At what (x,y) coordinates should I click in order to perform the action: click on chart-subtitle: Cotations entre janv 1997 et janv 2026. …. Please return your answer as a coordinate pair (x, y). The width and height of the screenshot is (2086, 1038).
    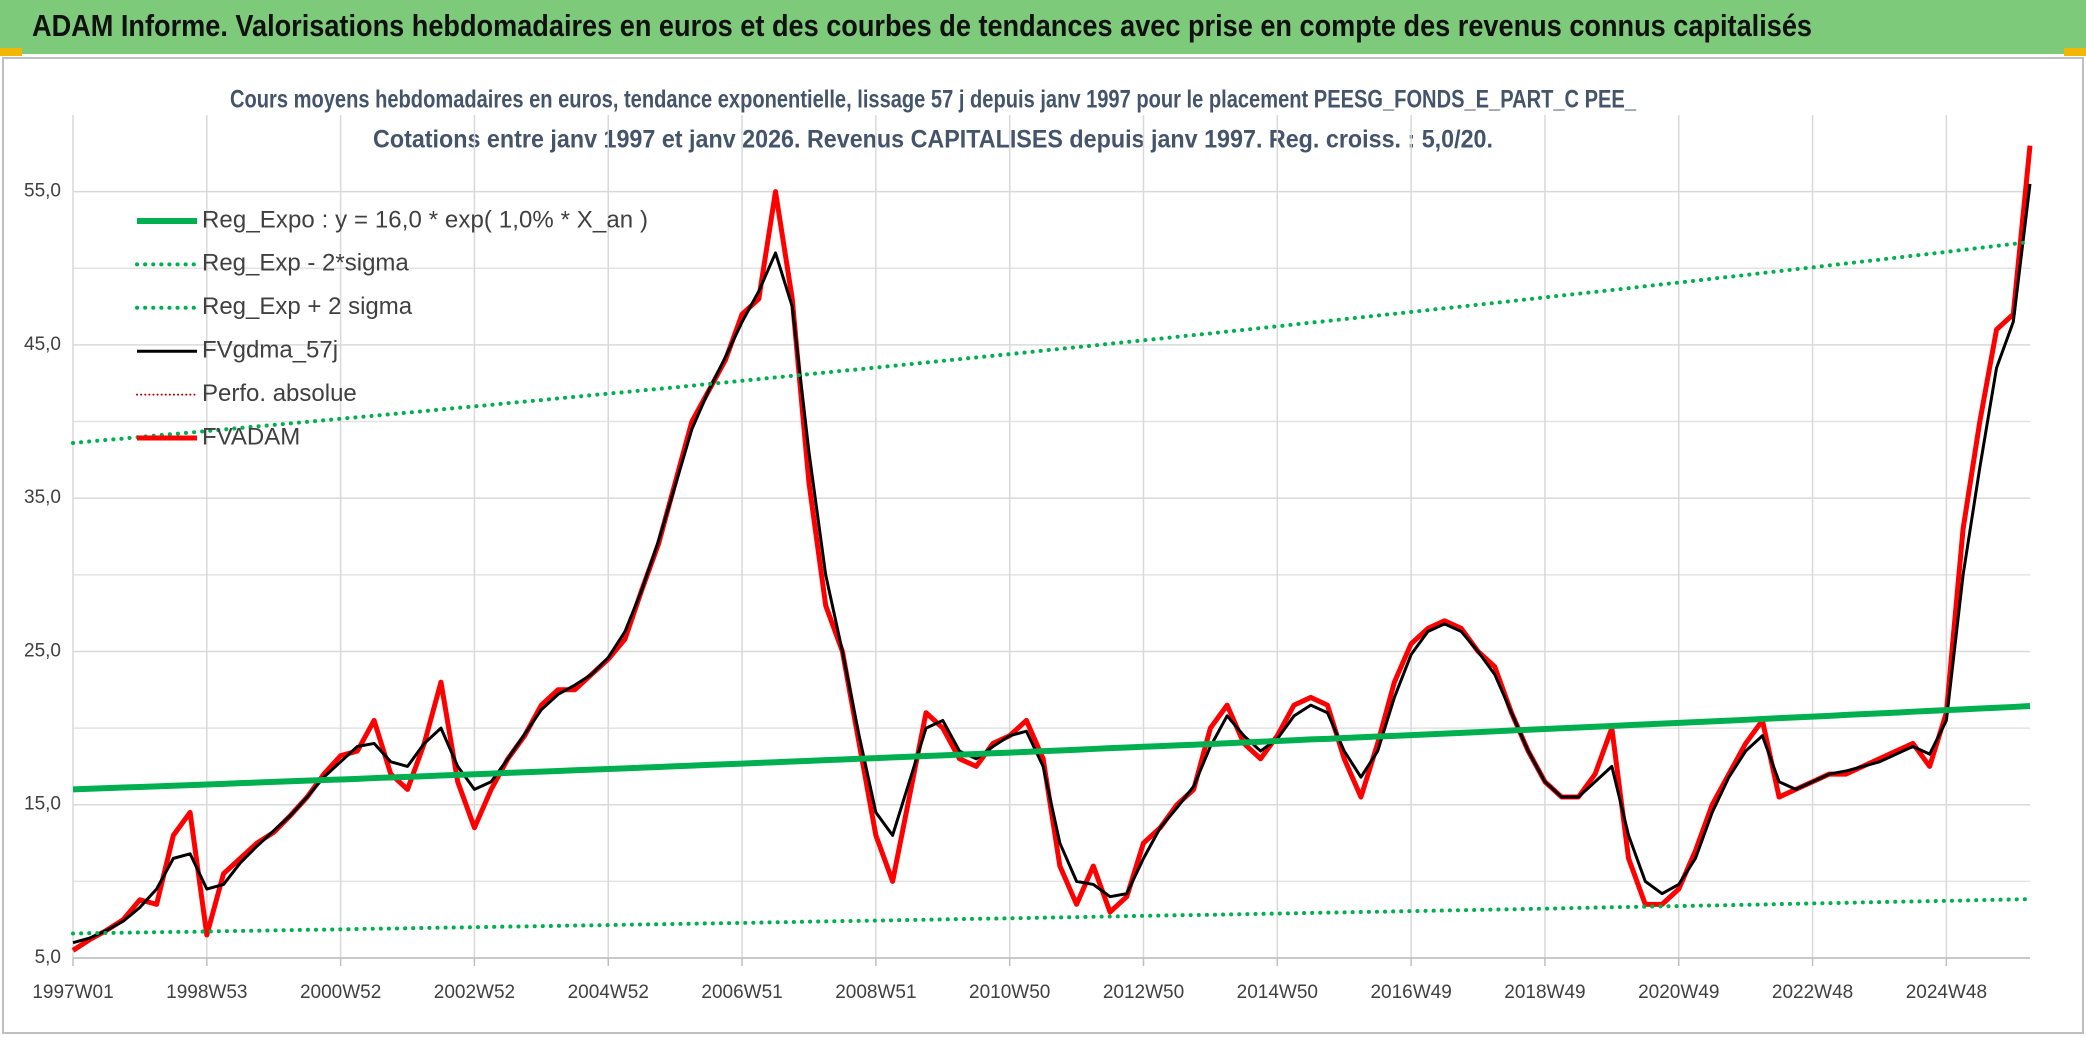
    Looking at the image, I should click on (933, 140).